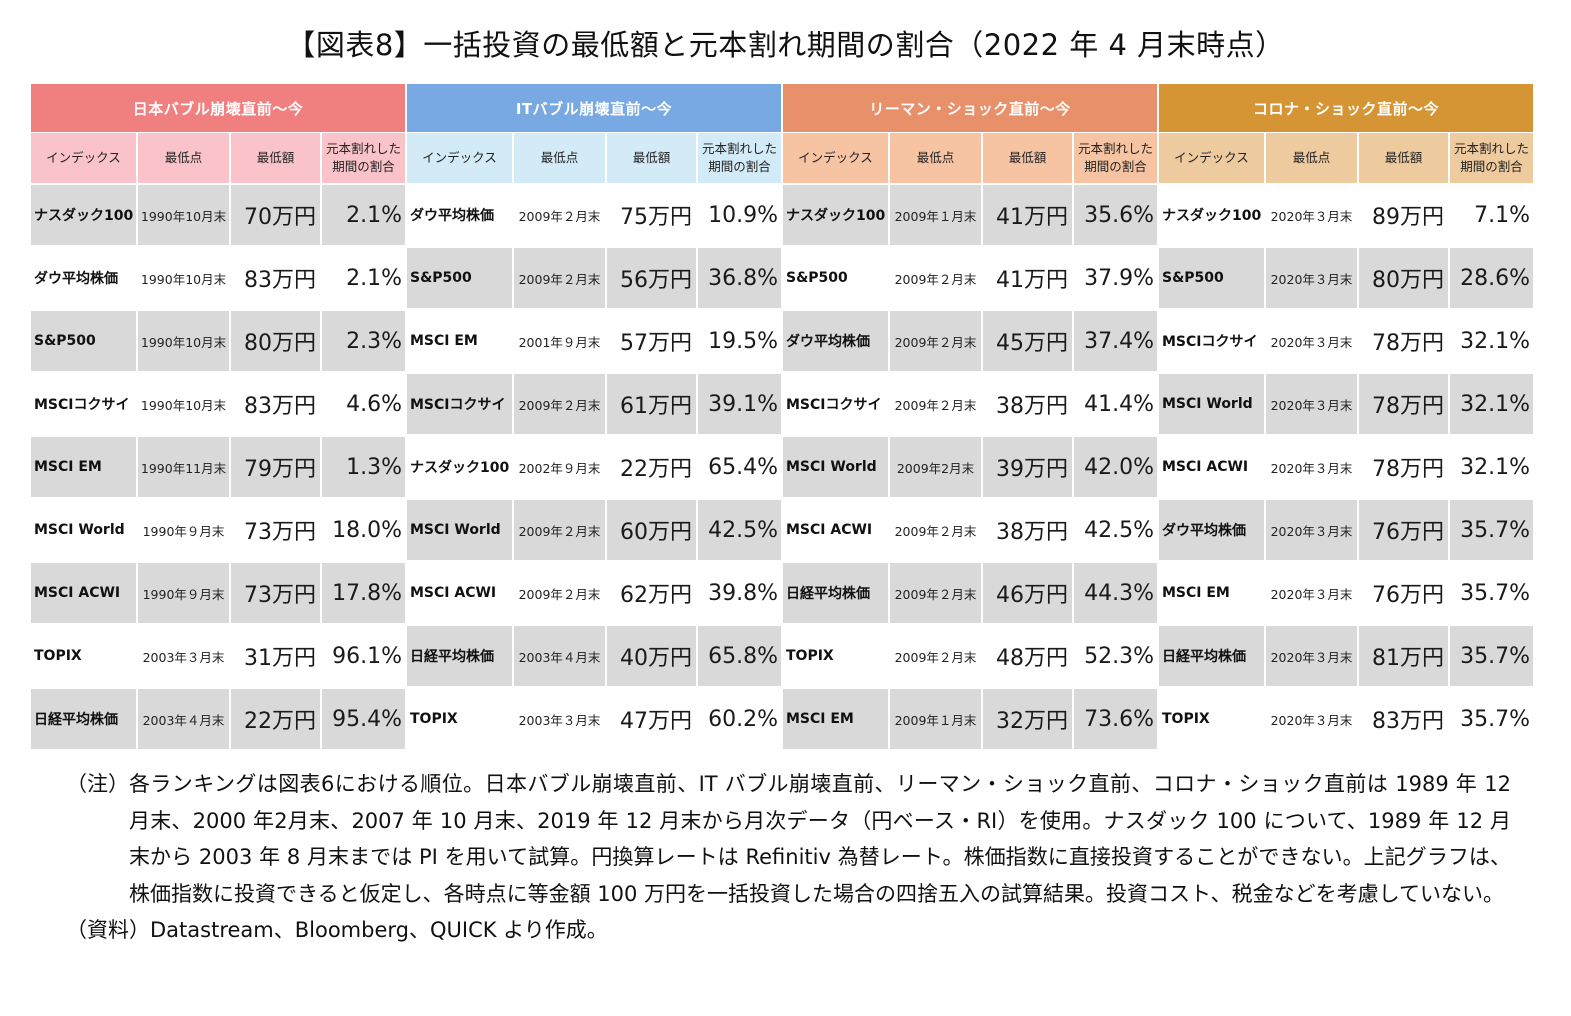  I want to click on cell-loss-ratio: 44.3%, so click(1115, 594).